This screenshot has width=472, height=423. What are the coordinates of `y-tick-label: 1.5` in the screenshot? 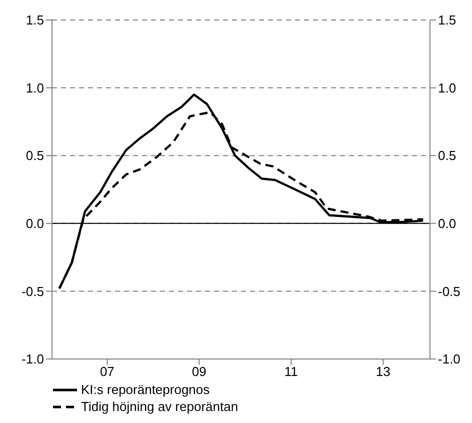 It's located at (35, 20).